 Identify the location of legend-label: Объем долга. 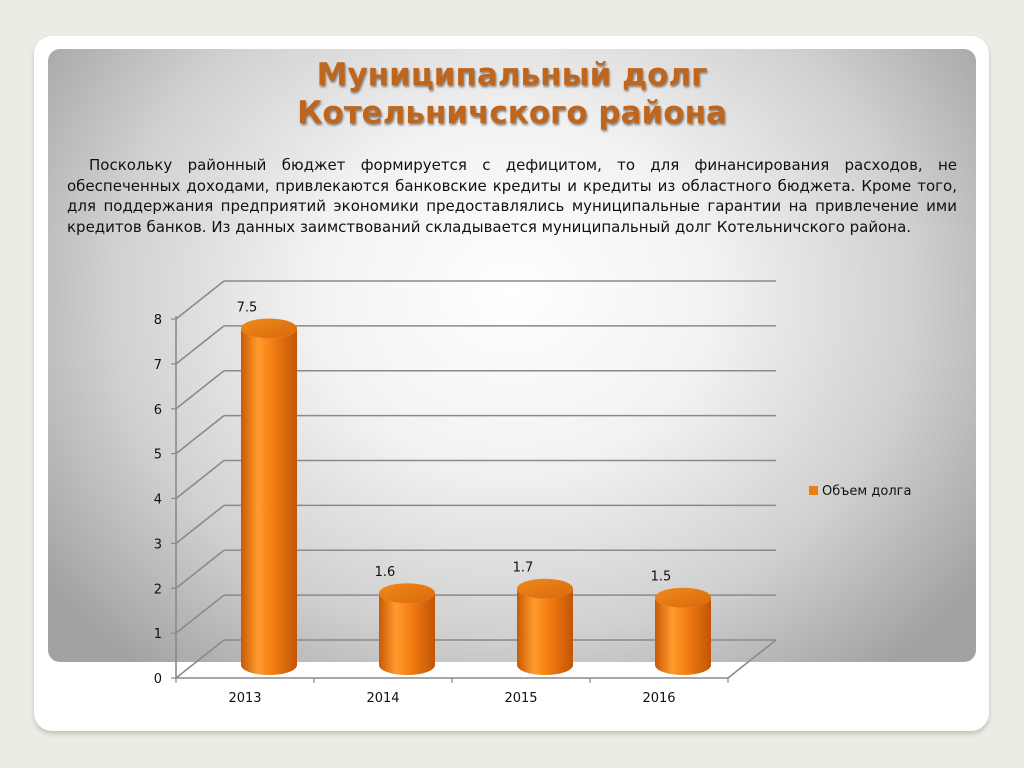
(866, 491).